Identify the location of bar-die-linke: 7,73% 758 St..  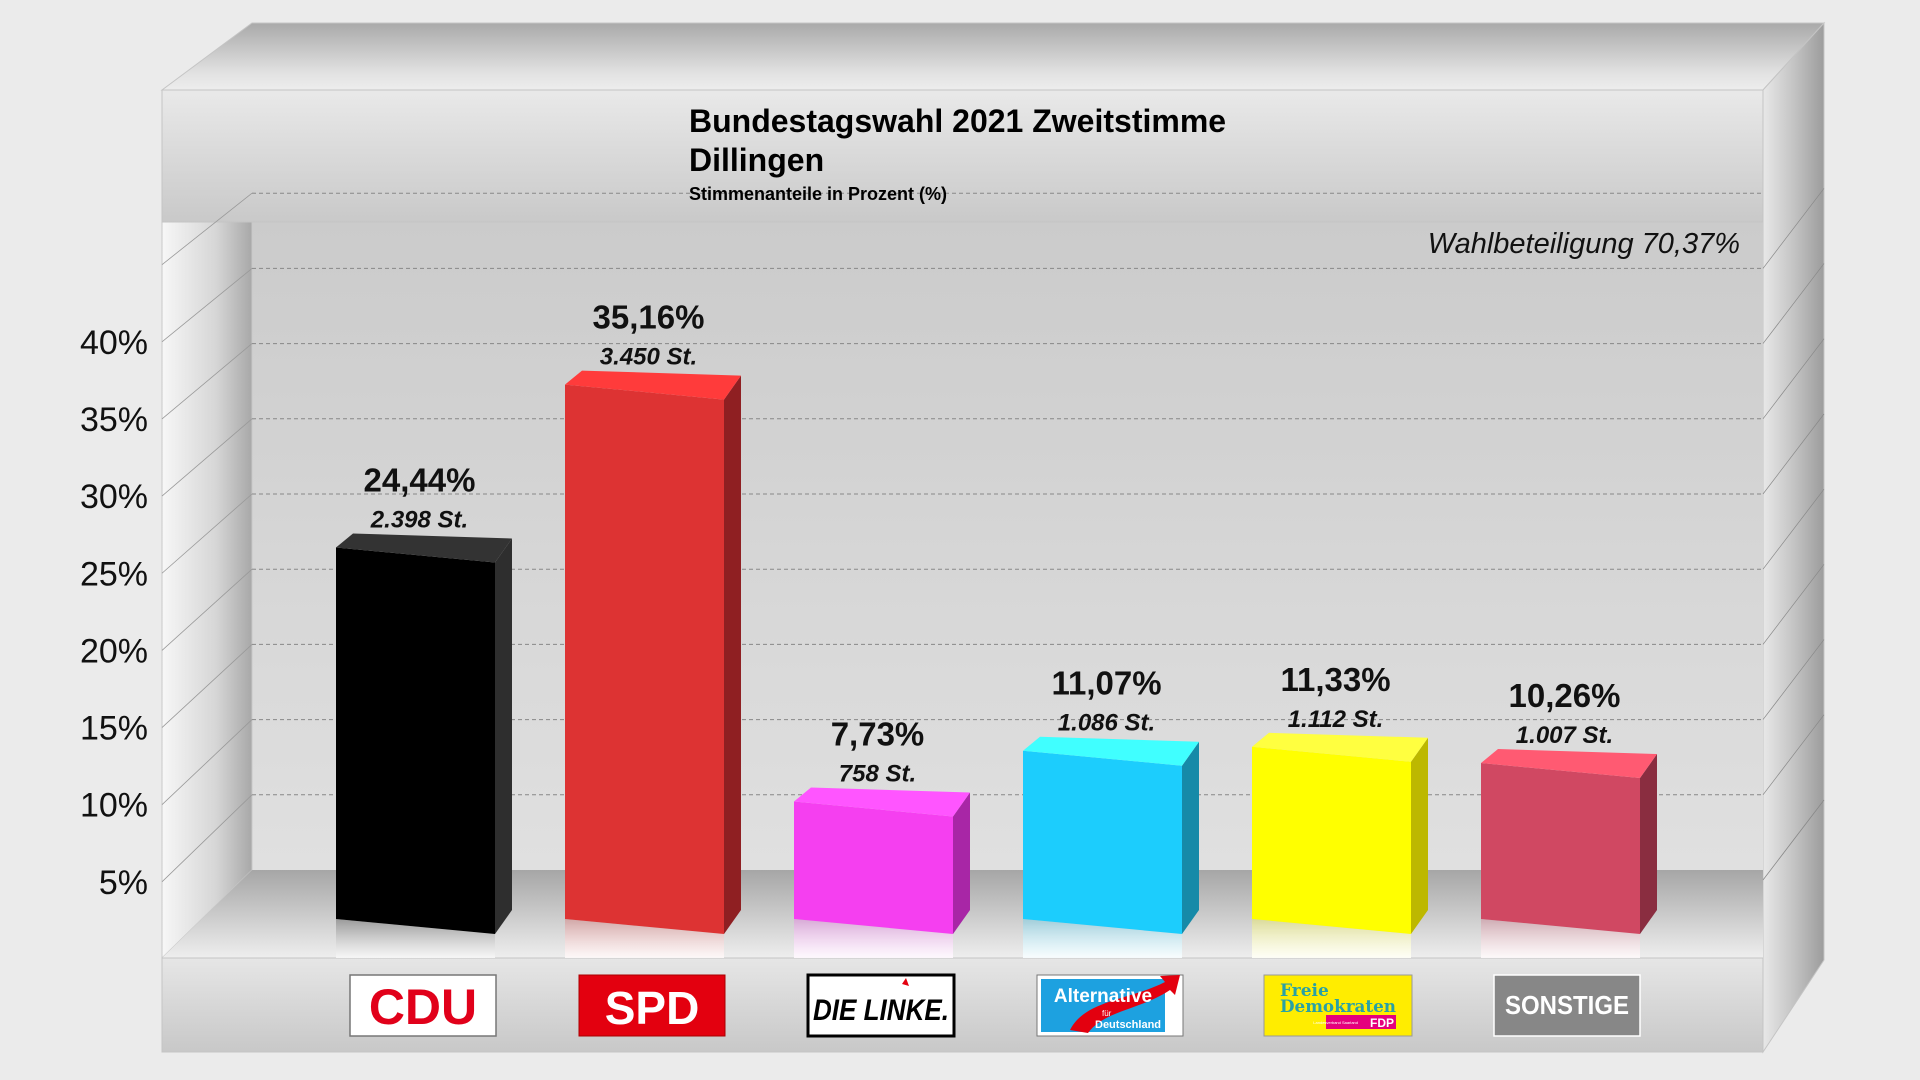
(882, 837).